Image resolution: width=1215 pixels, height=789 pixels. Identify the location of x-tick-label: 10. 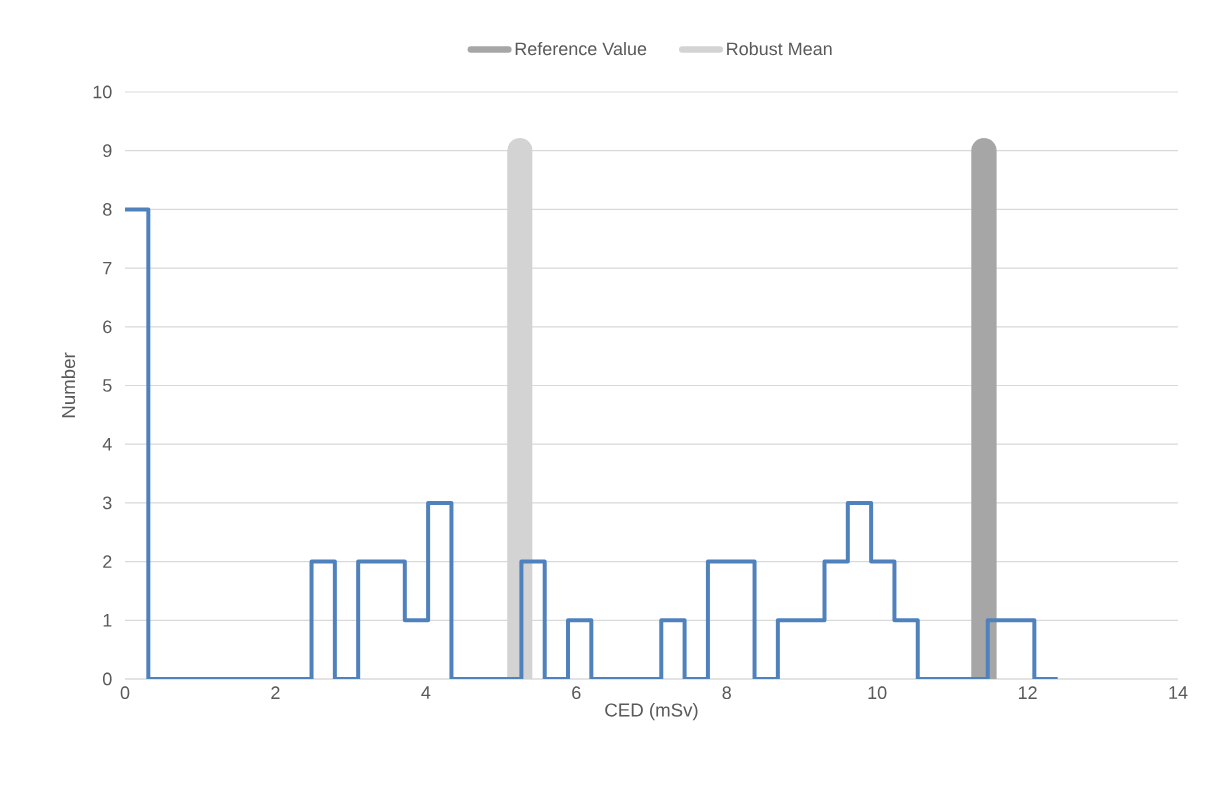
(877, 693).